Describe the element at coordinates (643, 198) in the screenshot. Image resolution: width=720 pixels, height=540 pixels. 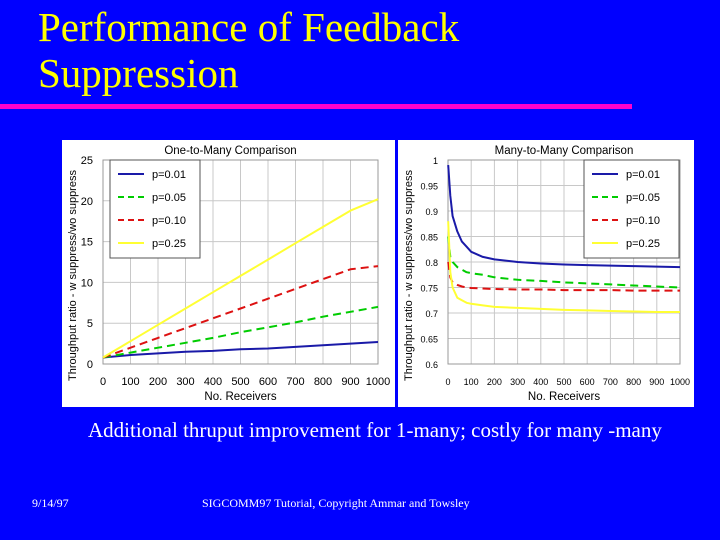
I see `many-to-many-legend-label: p=0.05` at that location.